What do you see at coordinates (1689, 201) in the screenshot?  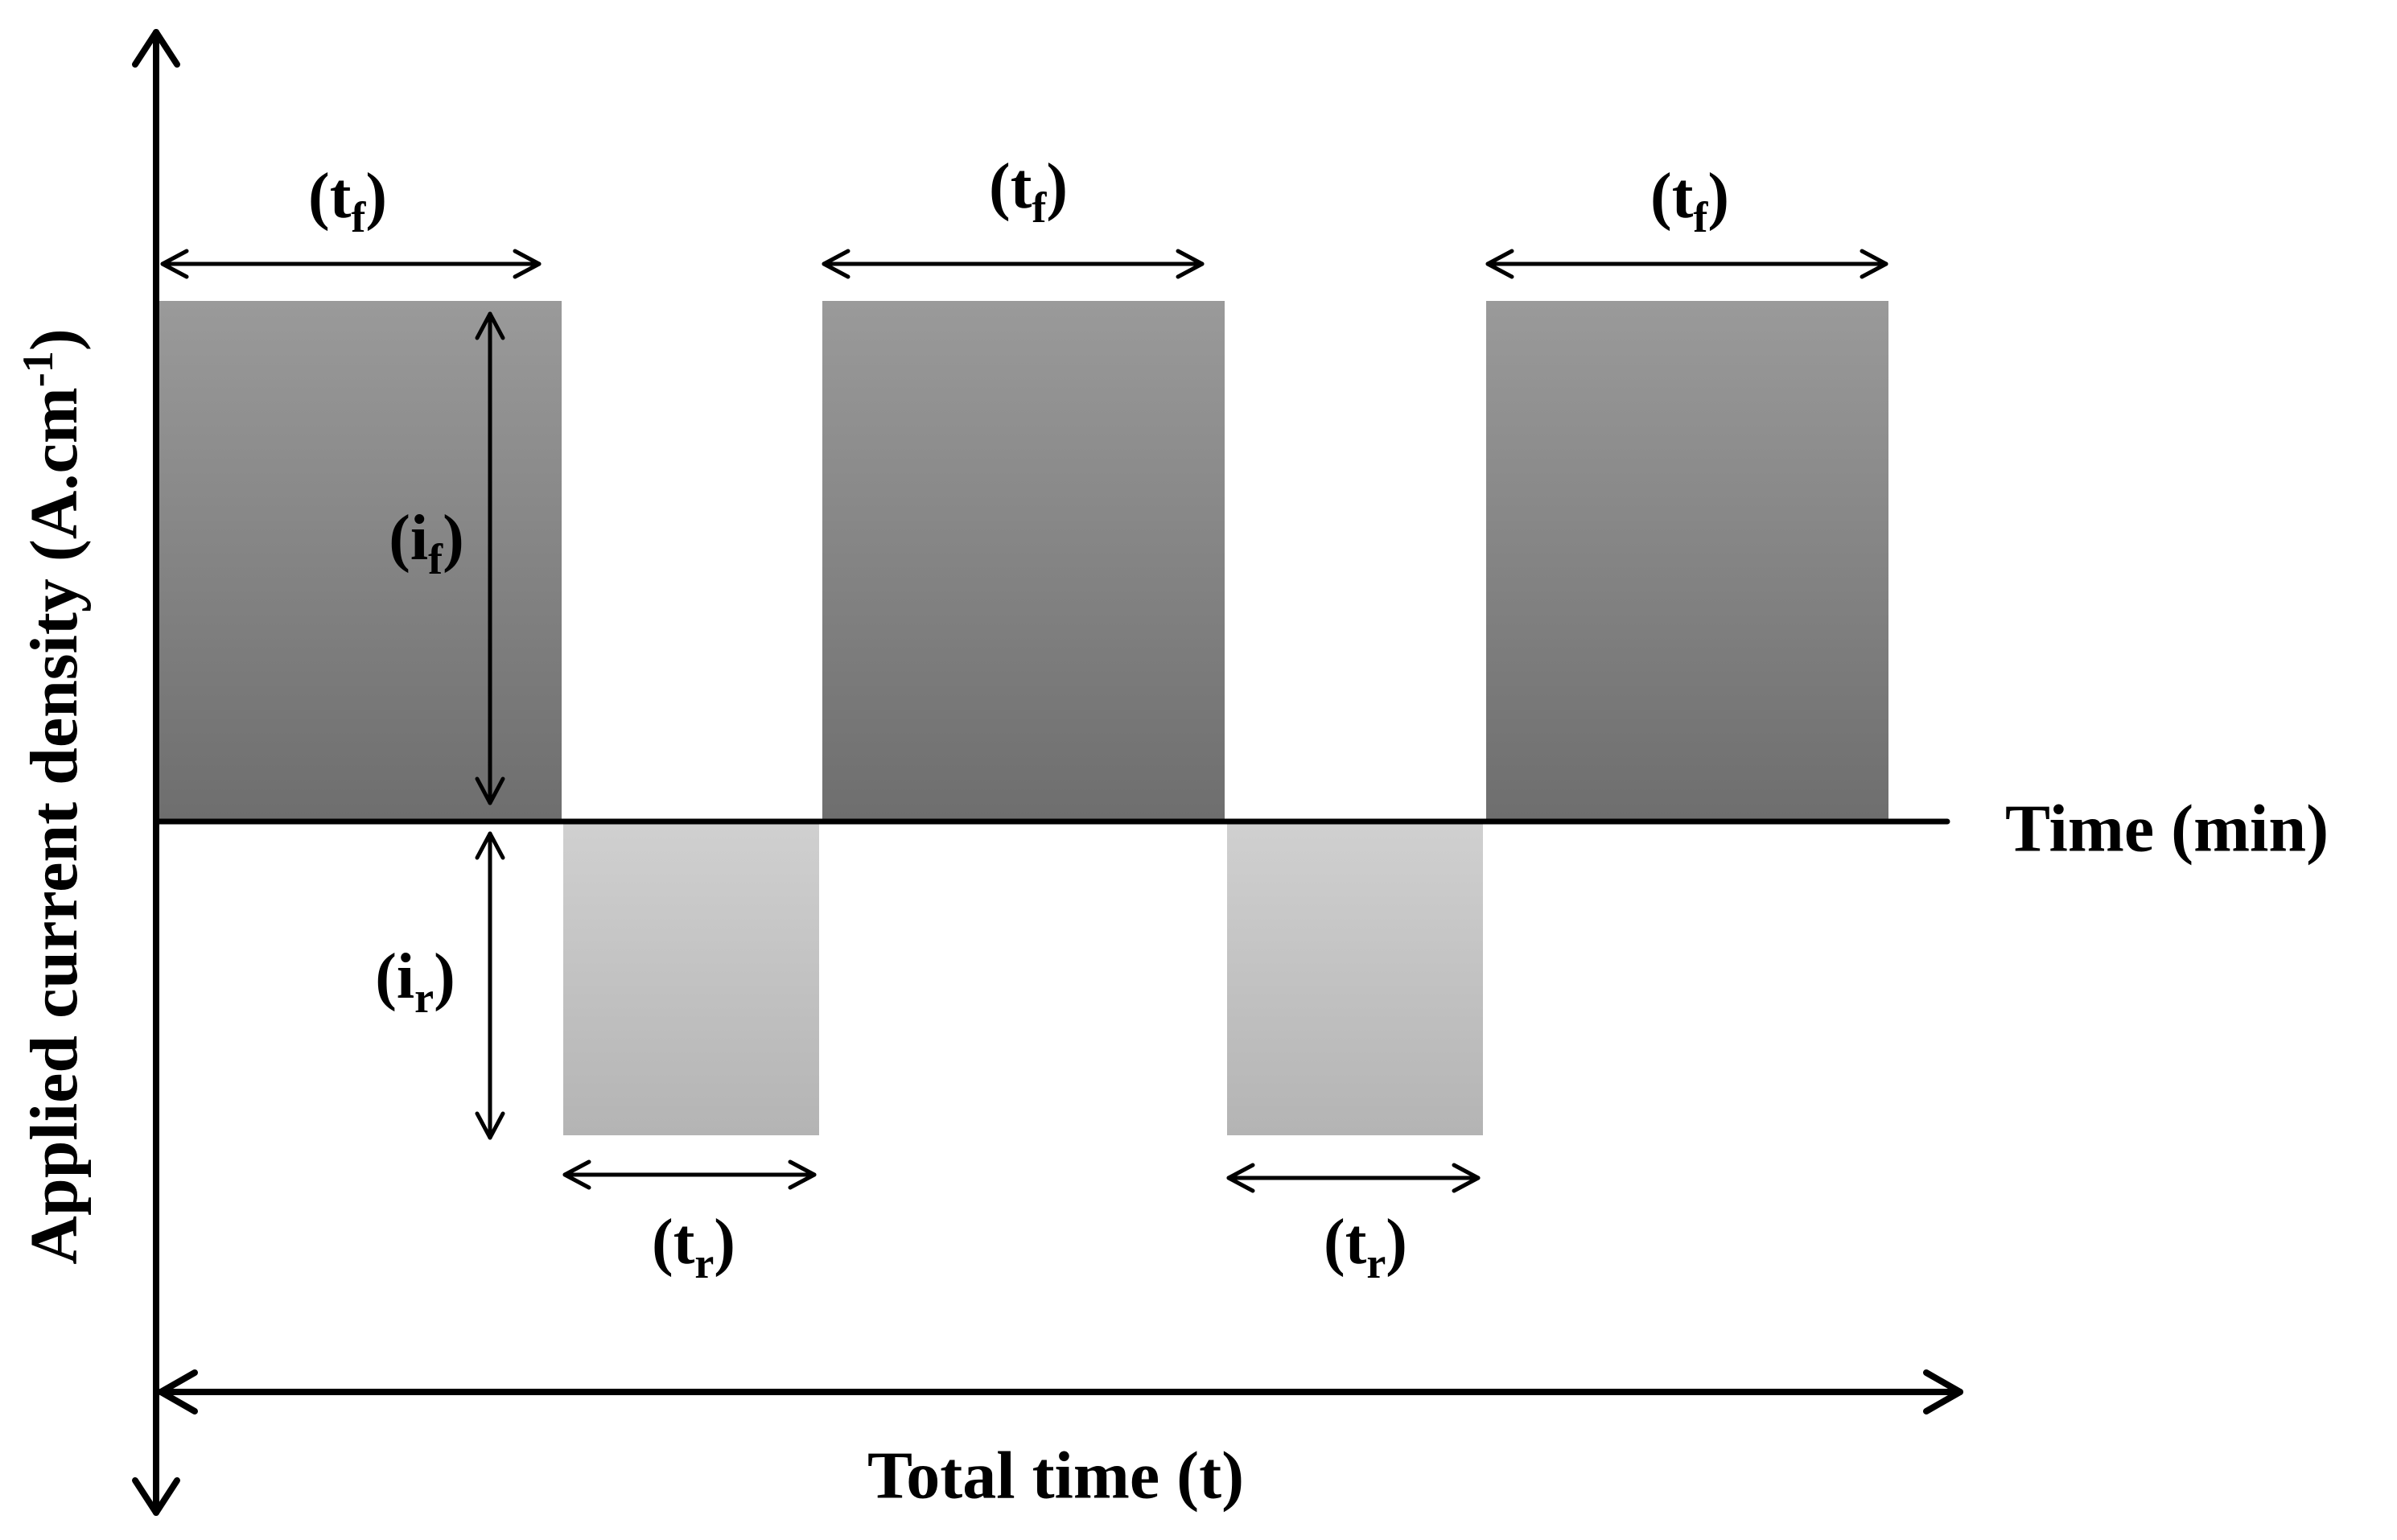 I see `tf-label-3: (tf)` at bounding box center [1689, 201].